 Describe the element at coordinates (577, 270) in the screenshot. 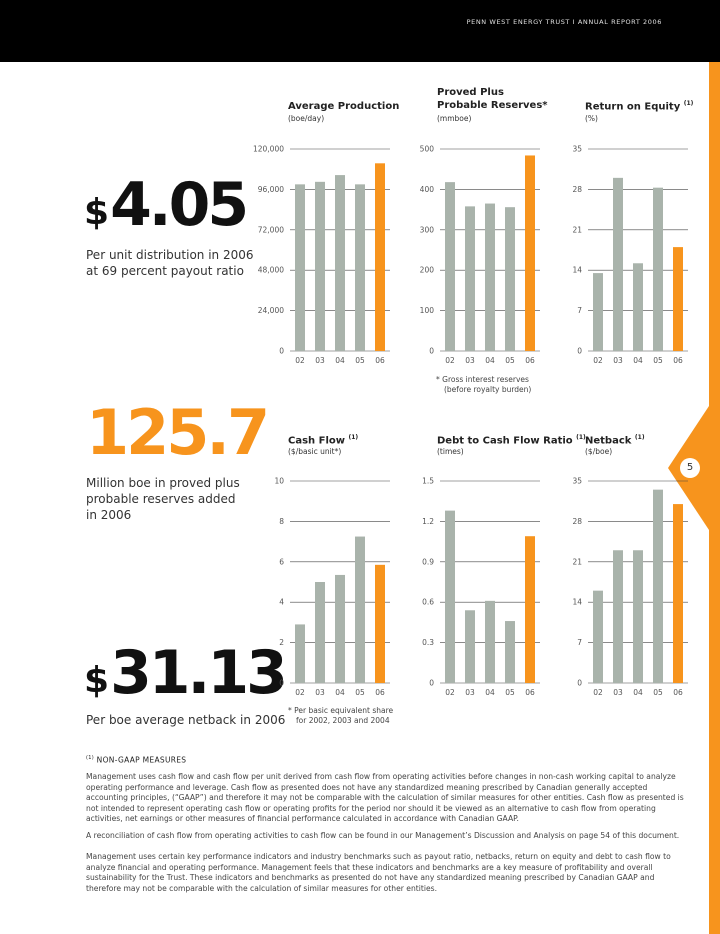

I see `y-tick-label: 14` at that location.